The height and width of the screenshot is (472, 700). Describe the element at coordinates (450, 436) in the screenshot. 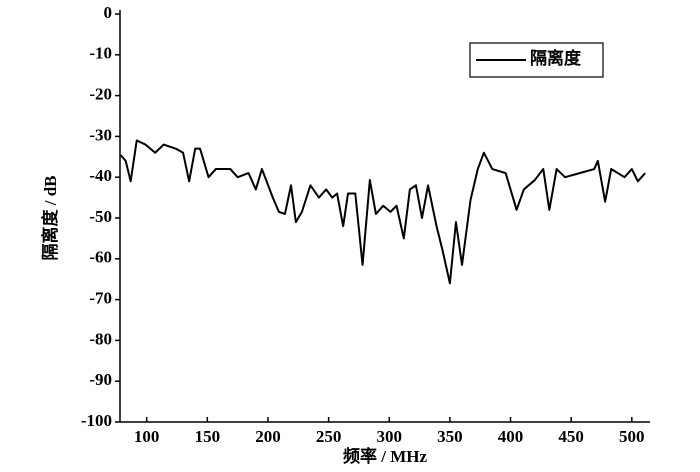

I see `x-tick-label: 350` at that location.